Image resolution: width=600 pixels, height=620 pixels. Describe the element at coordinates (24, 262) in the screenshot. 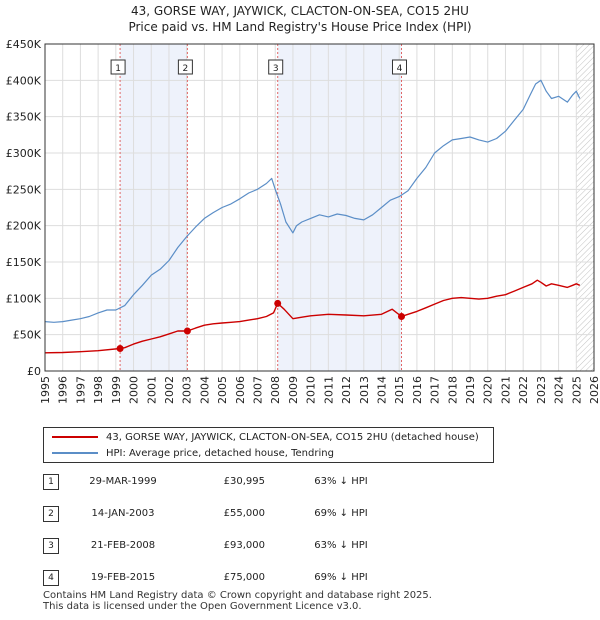

I see `y-tick-label: £150K` at that location.